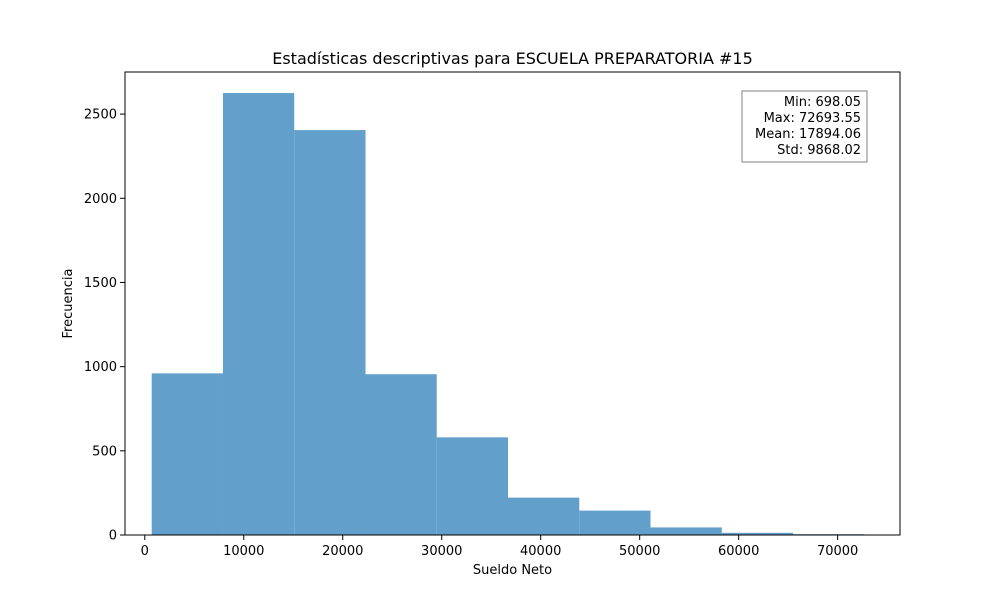 The width and height of the screenshot is (1000, 600). What do you see at coordinates (837, 551) in the screenshot?
I see `x-tick-label: 70000` at bounding box center [837, 551].